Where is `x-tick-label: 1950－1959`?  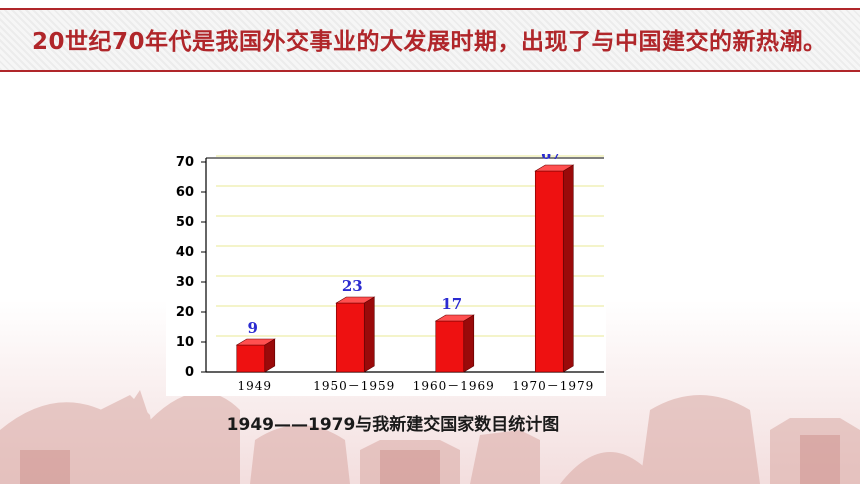
x-tick-label: 1950－1959 is located at coordinates (354, 386).